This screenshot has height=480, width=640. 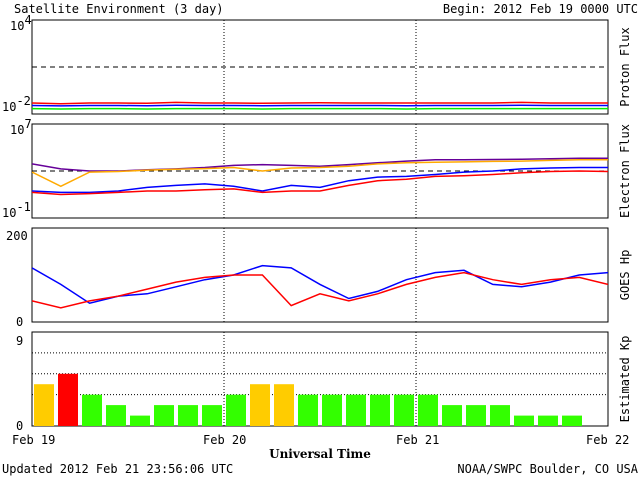 What do you see at coordinates (540, 9) in the screenshot?
I see `begin-time: Begin: 2012 Feb 19 0000 UTC` at bounding box center [540, 9].